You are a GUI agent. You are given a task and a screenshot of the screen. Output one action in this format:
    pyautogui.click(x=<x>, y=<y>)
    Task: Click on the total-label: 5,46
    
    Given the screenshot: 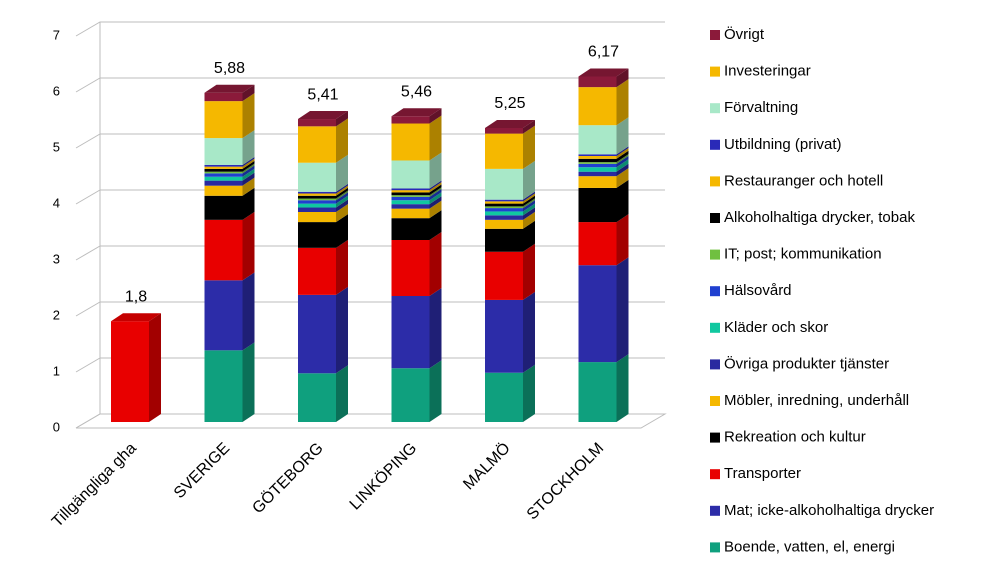 What is the action you would take?
    pyautogui.click(x=416, y=91)
    